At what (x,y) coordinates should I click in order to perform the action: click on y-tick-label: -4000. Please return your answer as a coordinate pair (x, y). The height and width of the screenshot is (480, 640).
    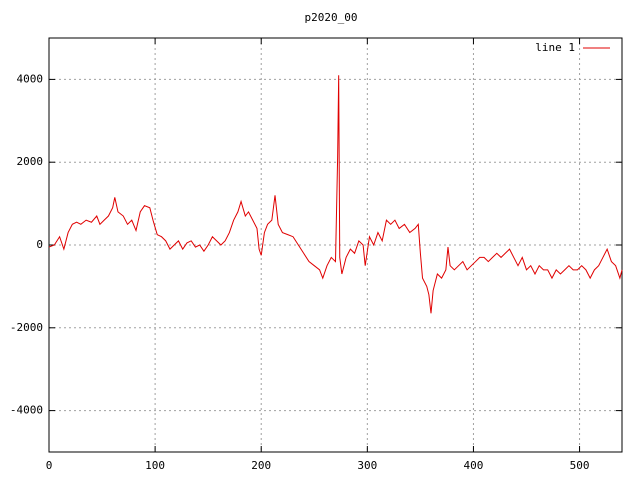
    Looking at the image, I should click on (26, 410).